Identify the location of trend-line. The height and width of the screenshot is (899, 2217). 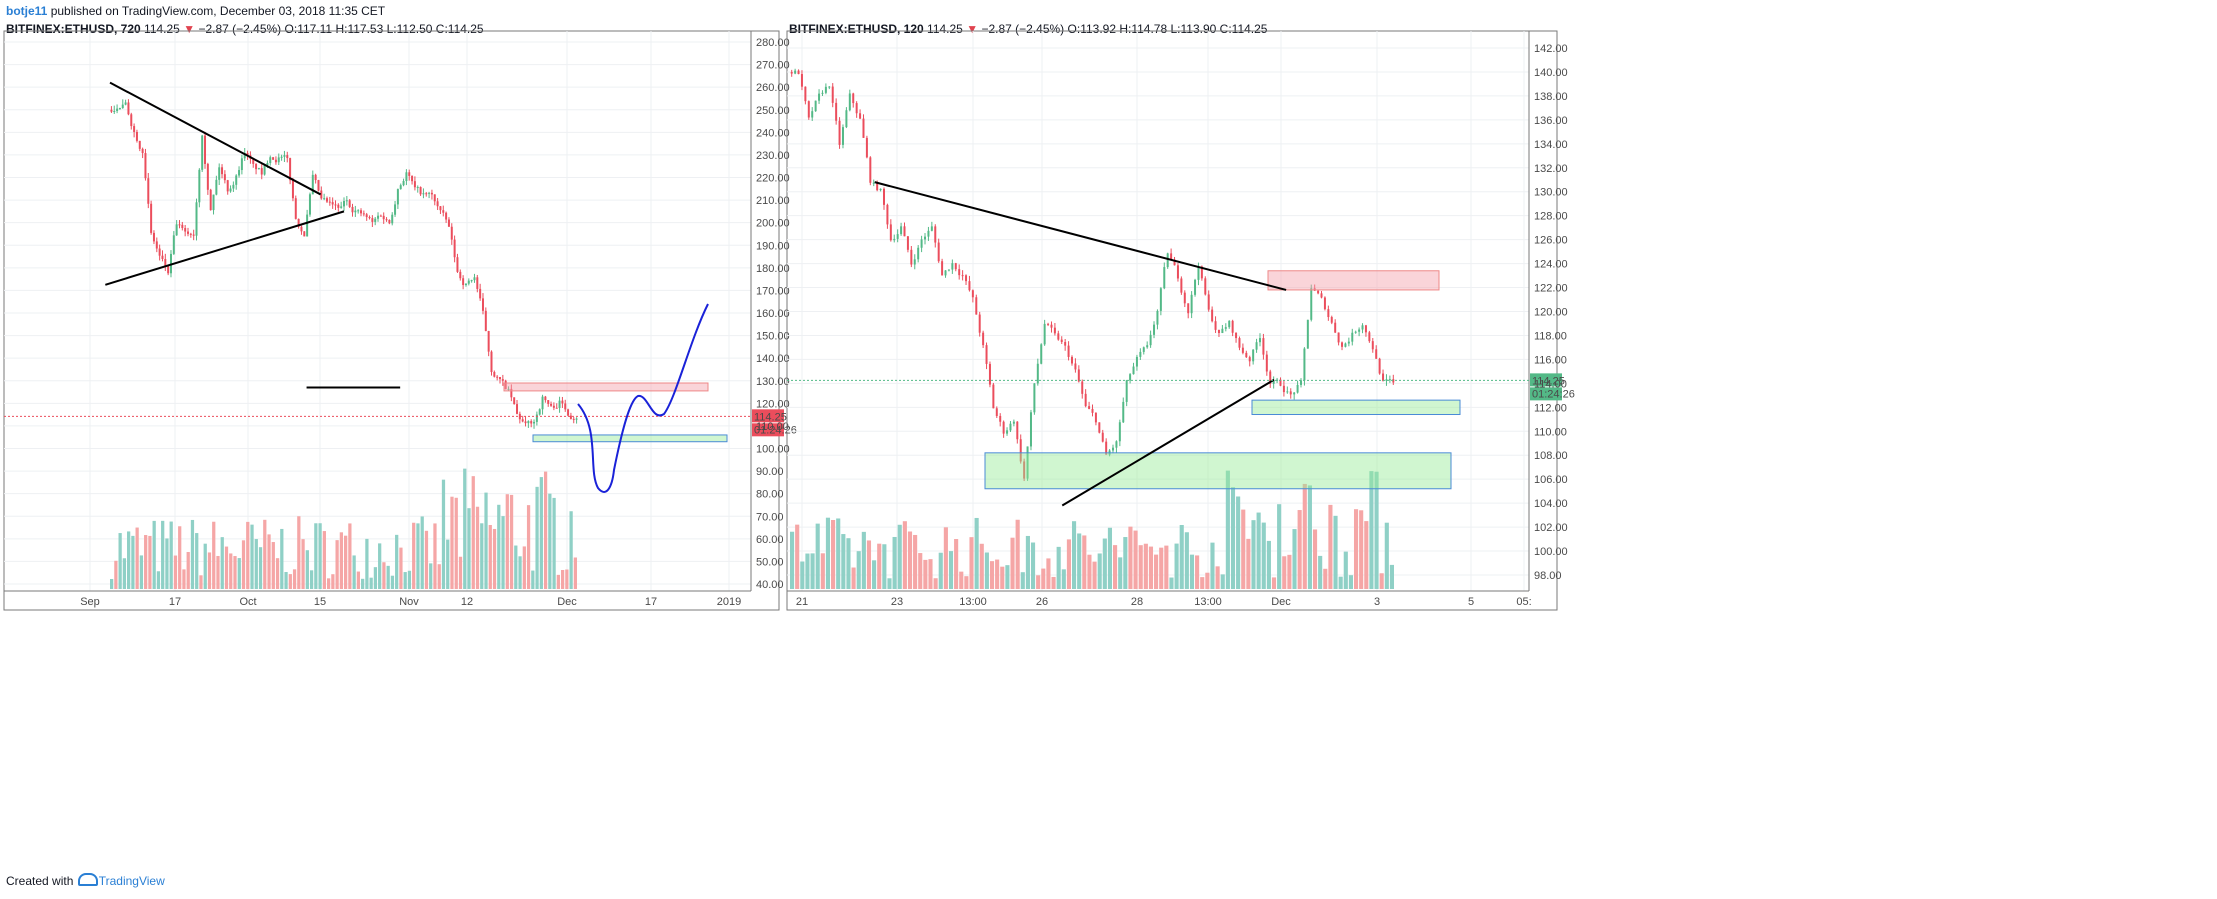
(1168, 442).